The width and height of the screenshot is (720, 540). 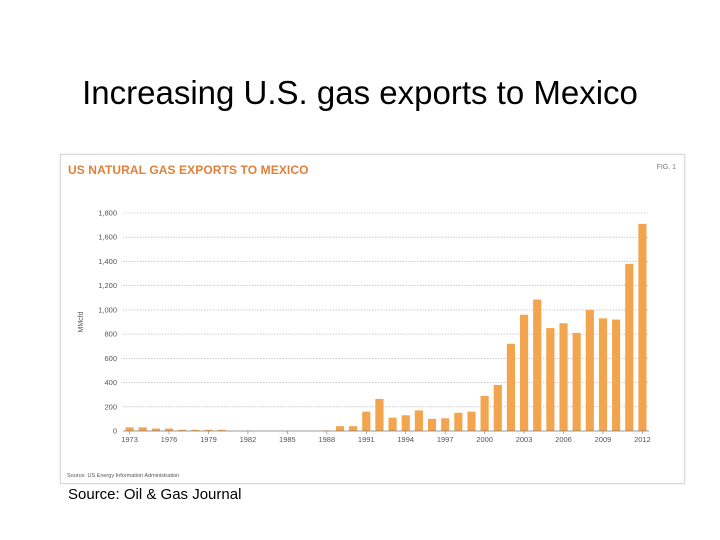 What do you see at coordinates (326, 439) in the screenshot?
I see `x-tick-label: 1988` at bounding box center [326, 439].